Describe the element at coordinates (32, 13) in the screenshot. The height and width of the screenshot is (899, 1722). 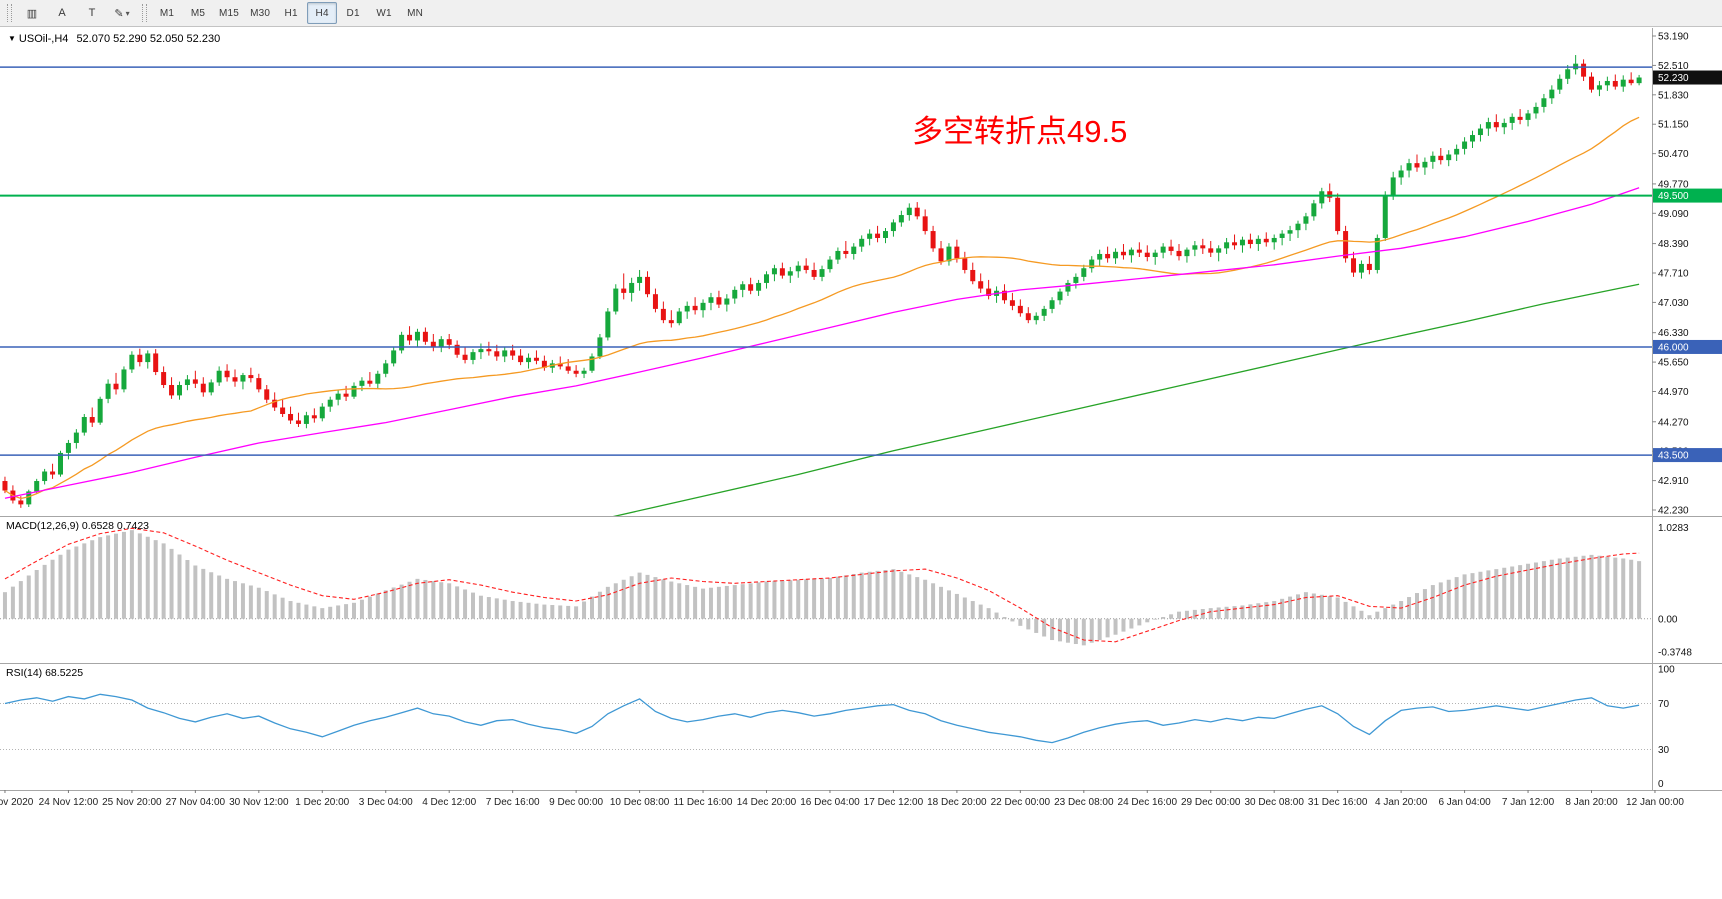
I see `chart-window-icon: ▥` at that location.